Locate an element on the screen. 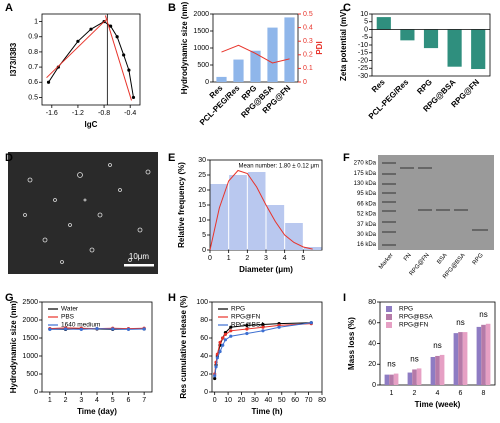 The width and height of the screenshot is (500, 423). y-tick-label: 25 is located at coordinates (202, 175).